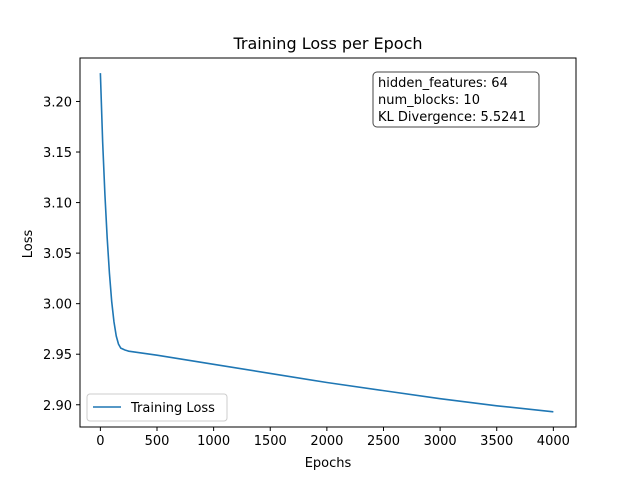  I want to click on y-axis: 2.90 2.95 3.00 3.05 3.10 3.15 3.20, so click(61, 254).